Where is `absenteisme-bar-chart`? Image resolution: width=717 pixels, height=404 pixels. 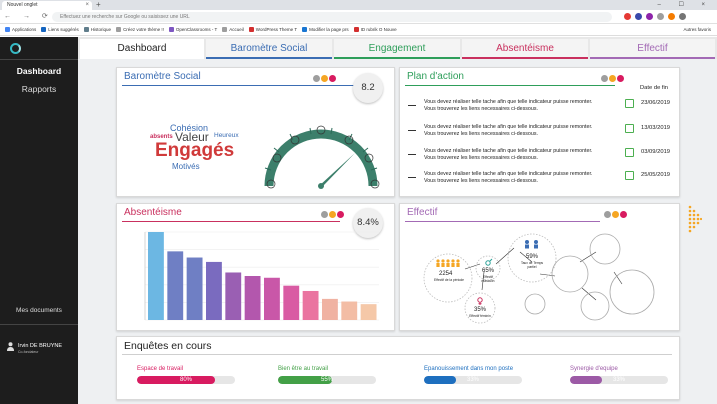 absenteisme-bar-chart is located at coordinates (261, 276).